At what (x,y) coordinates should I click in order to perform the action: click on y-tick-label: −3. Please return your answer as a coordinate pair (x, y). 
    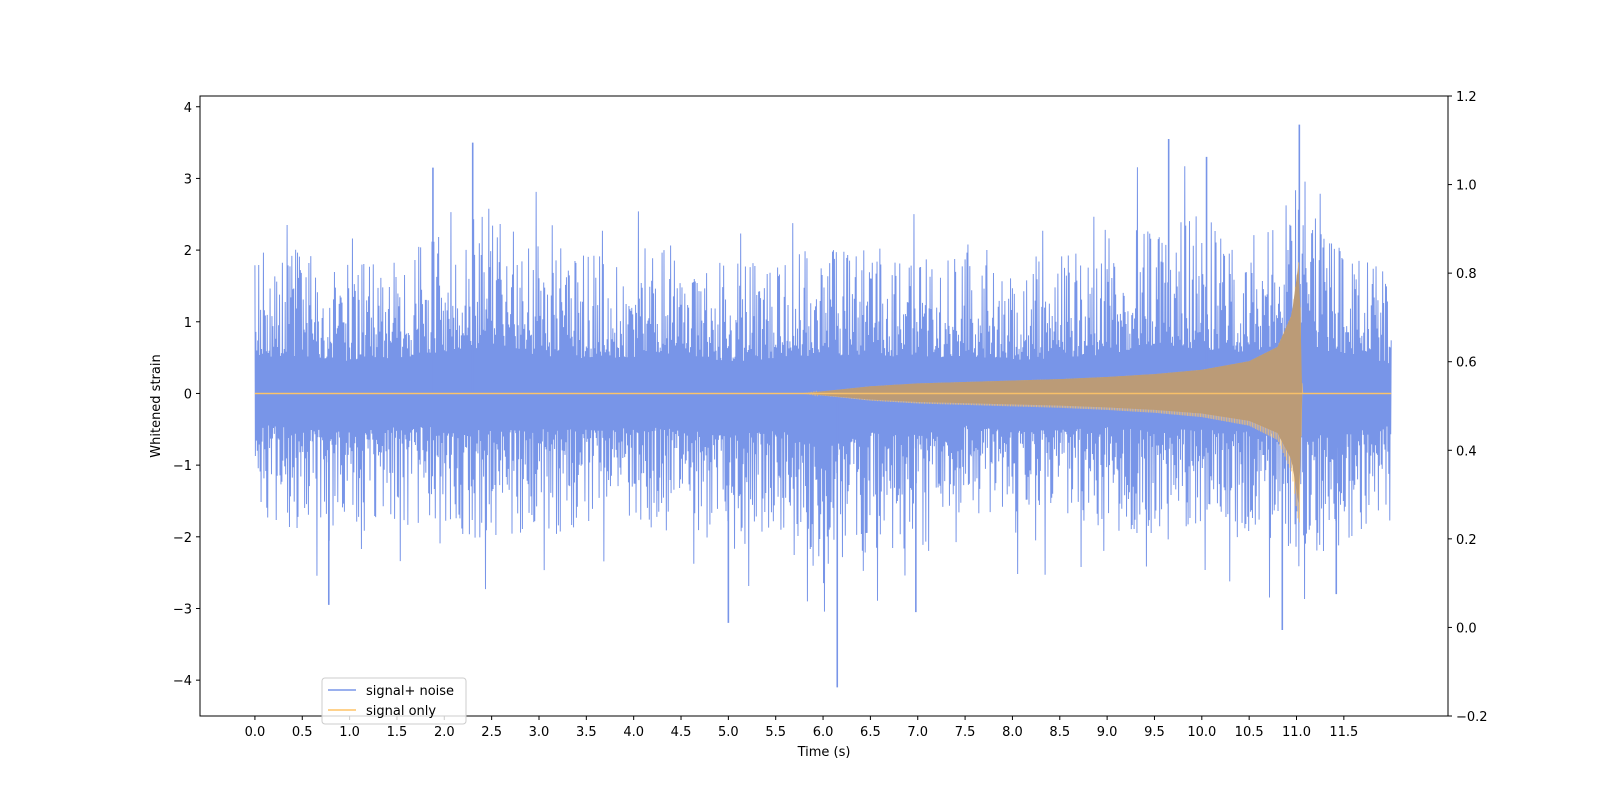
    Looking at the image, I should click on (182, 609).